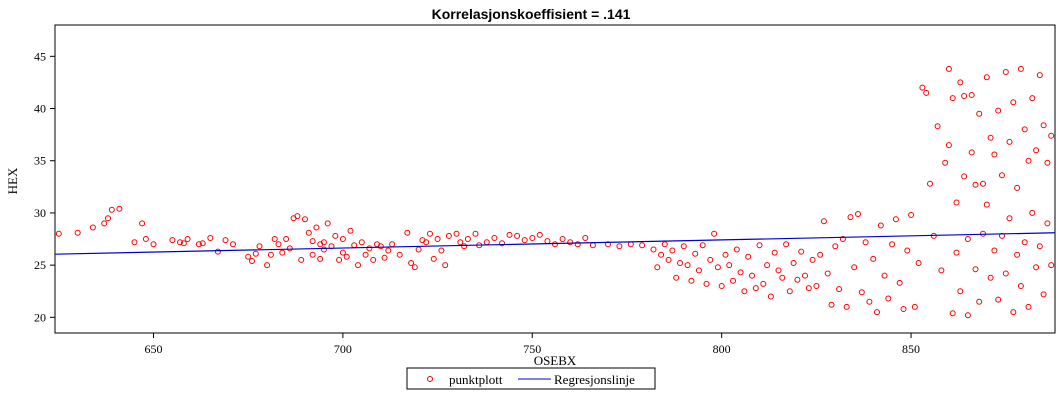 The width and height of the screenshot is (1062, 400). What do you see at coordinates (40, 265) in the screenshot?
I see `y-tick-label: 25` at bounding box center [40, 265].